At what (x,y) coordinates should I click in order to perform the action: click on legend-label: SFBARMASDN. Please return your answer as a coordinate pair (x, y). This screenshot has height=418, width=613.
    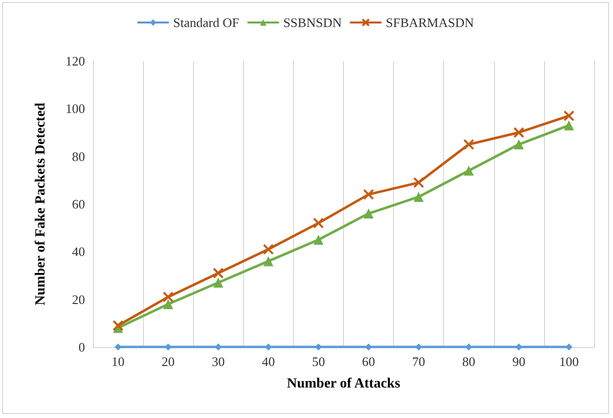
    Looking at the image, I should click on (430, 22).